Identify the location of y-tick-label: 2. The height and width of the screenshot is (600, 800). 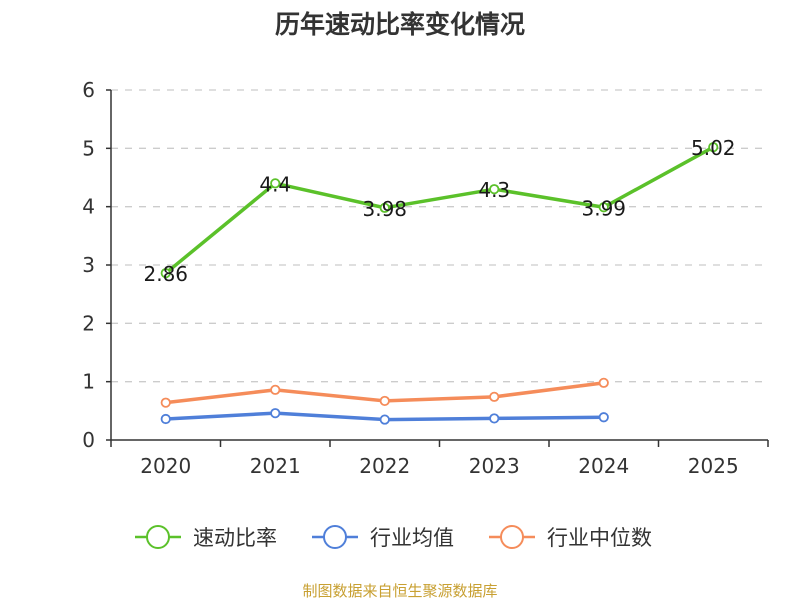
(88, 323).